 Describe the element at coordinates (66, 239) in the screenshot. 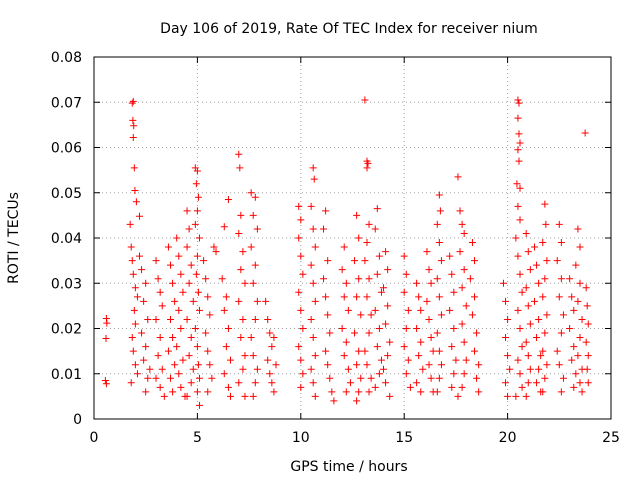

I see `y-tick-labels: 0 0.01 0.02 0.03 0.04 0.05 0.06 0.07 0.08` at that location.